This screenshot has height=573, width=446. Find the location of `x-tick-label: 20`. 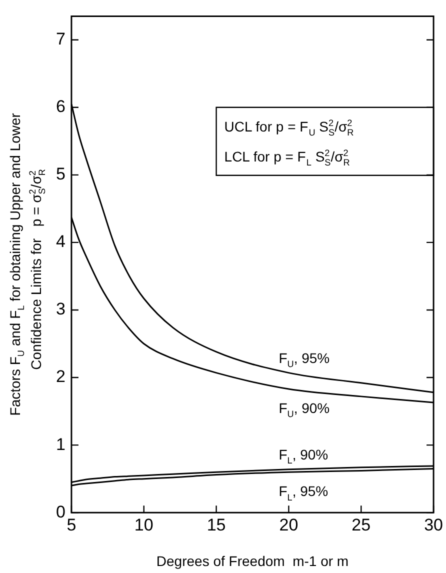

x-tick-label: 20 is located at coordinates (288, 524).